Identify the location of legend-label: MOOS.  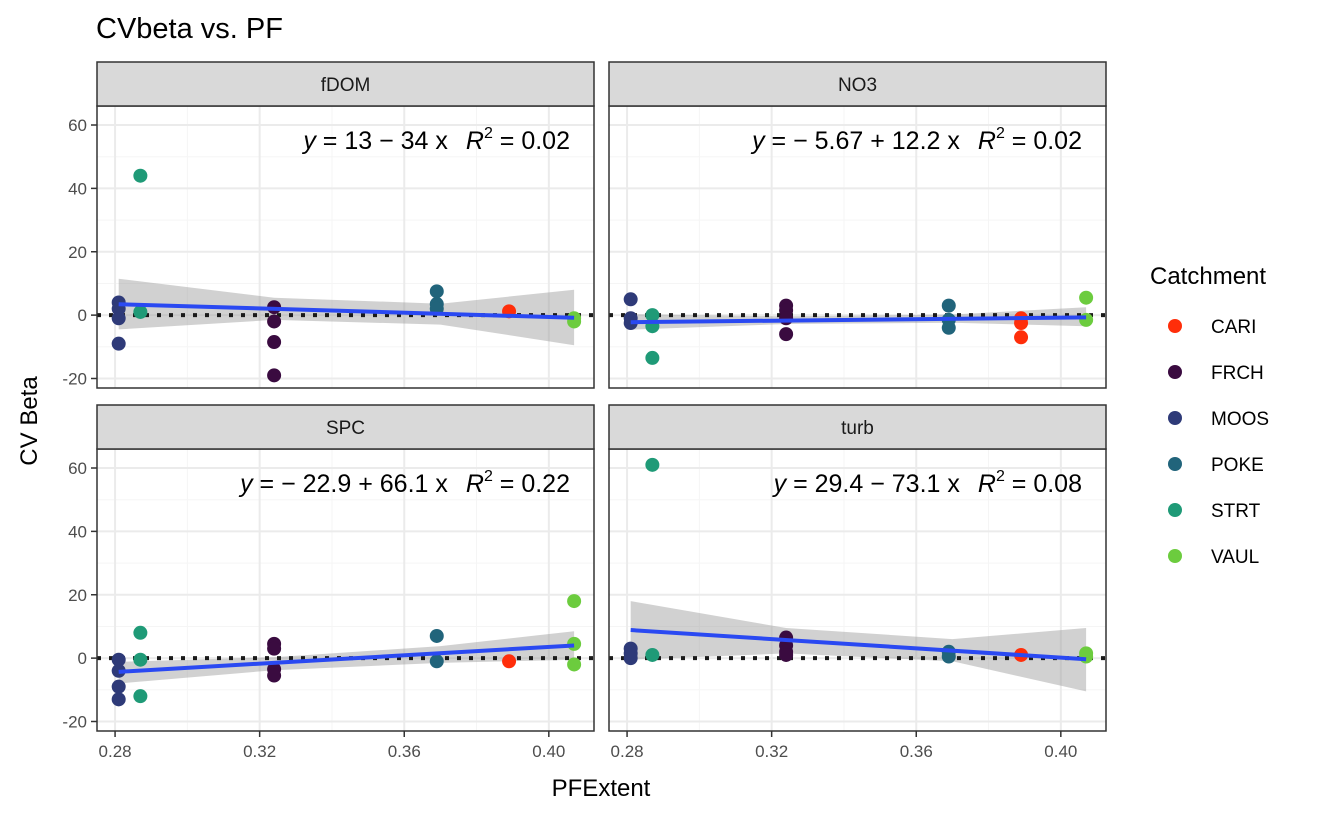
(1240, 419).